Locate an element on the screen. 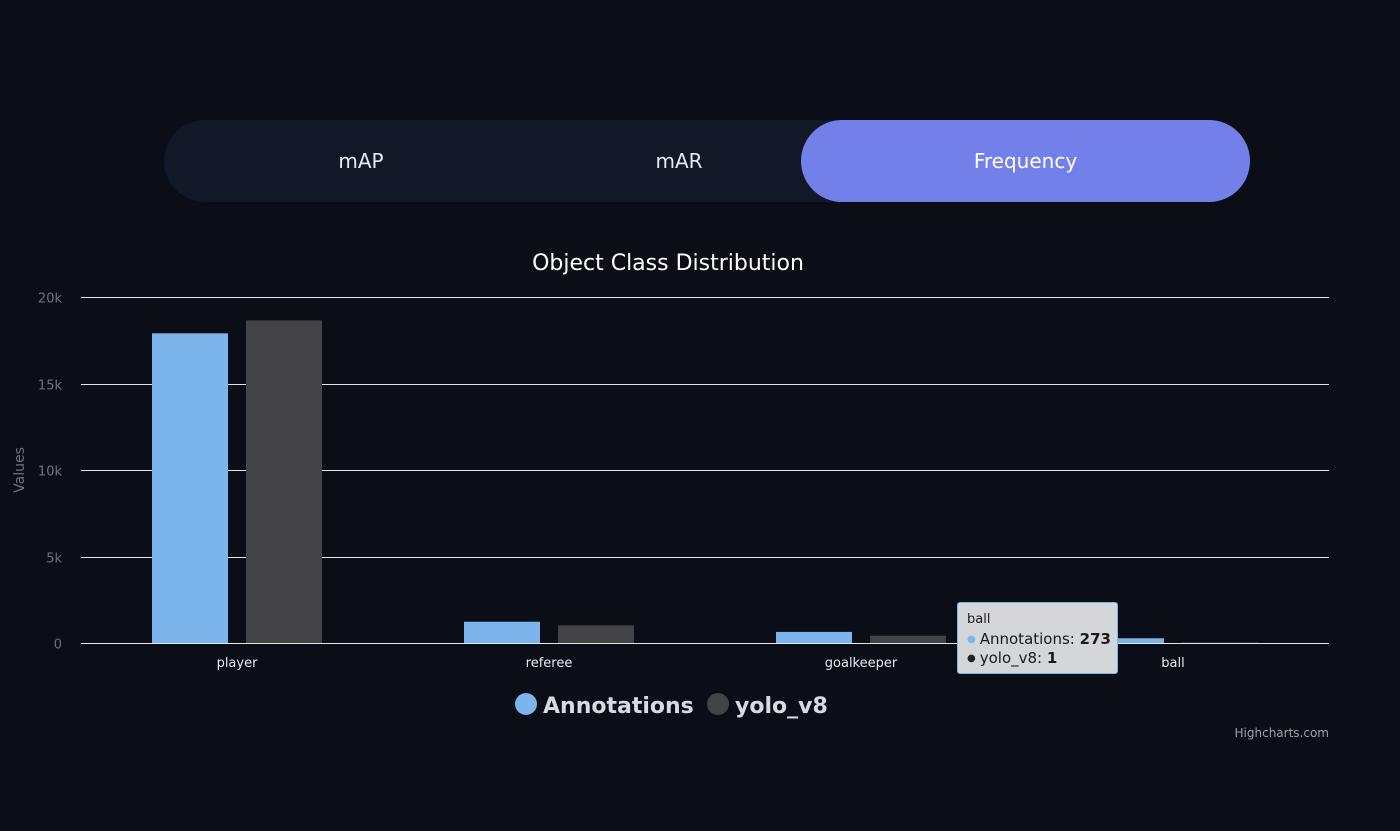  tooltip-row-yolo: ● yolo_v8: 1 is located at coordinates (1037, 658).